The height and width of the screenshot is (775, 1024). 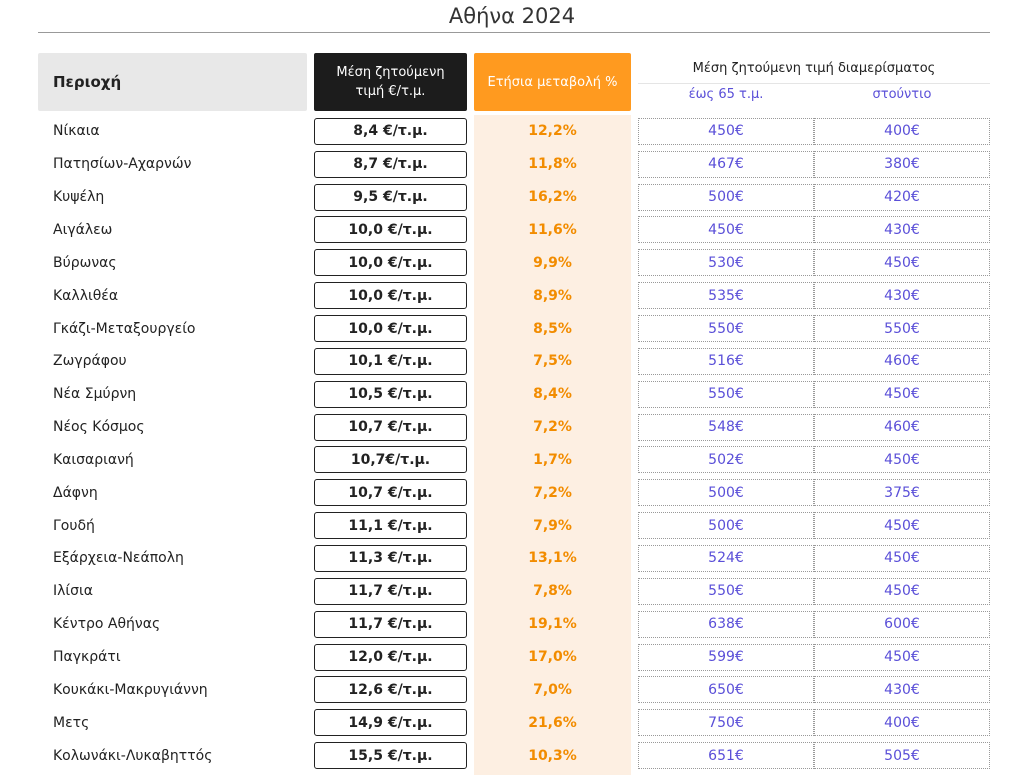 I want to click on price-small-apartment: 651€, so click(x=726, y=756).